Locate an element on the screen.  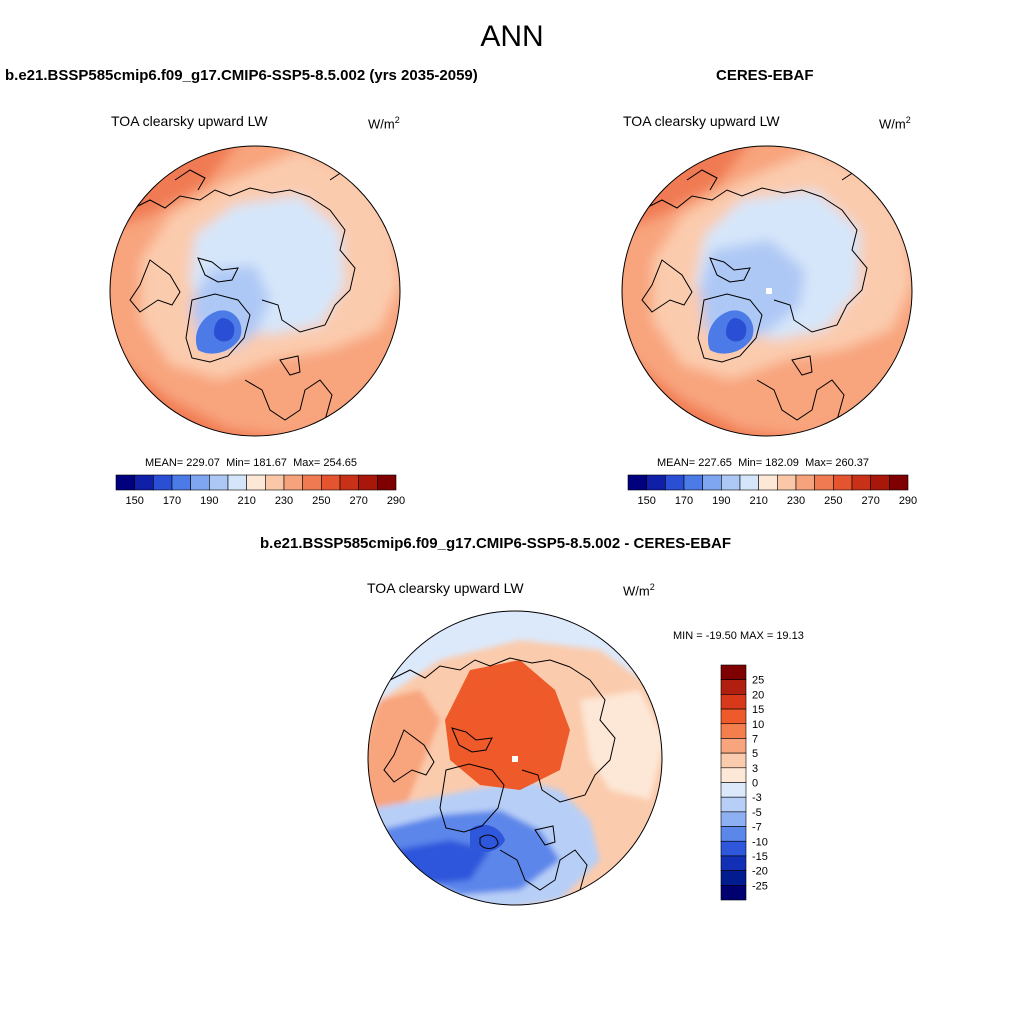
cbar3-tick-label: 10 is located at coordinates (758, 725).